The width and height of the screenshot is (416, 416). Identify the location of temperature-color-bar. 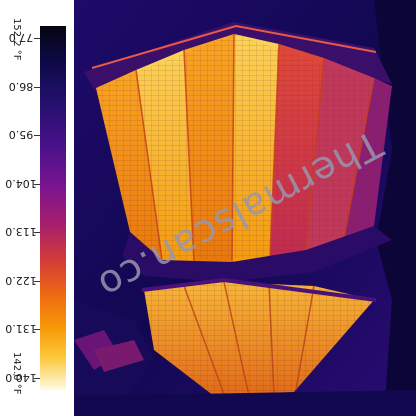
(53, 208).